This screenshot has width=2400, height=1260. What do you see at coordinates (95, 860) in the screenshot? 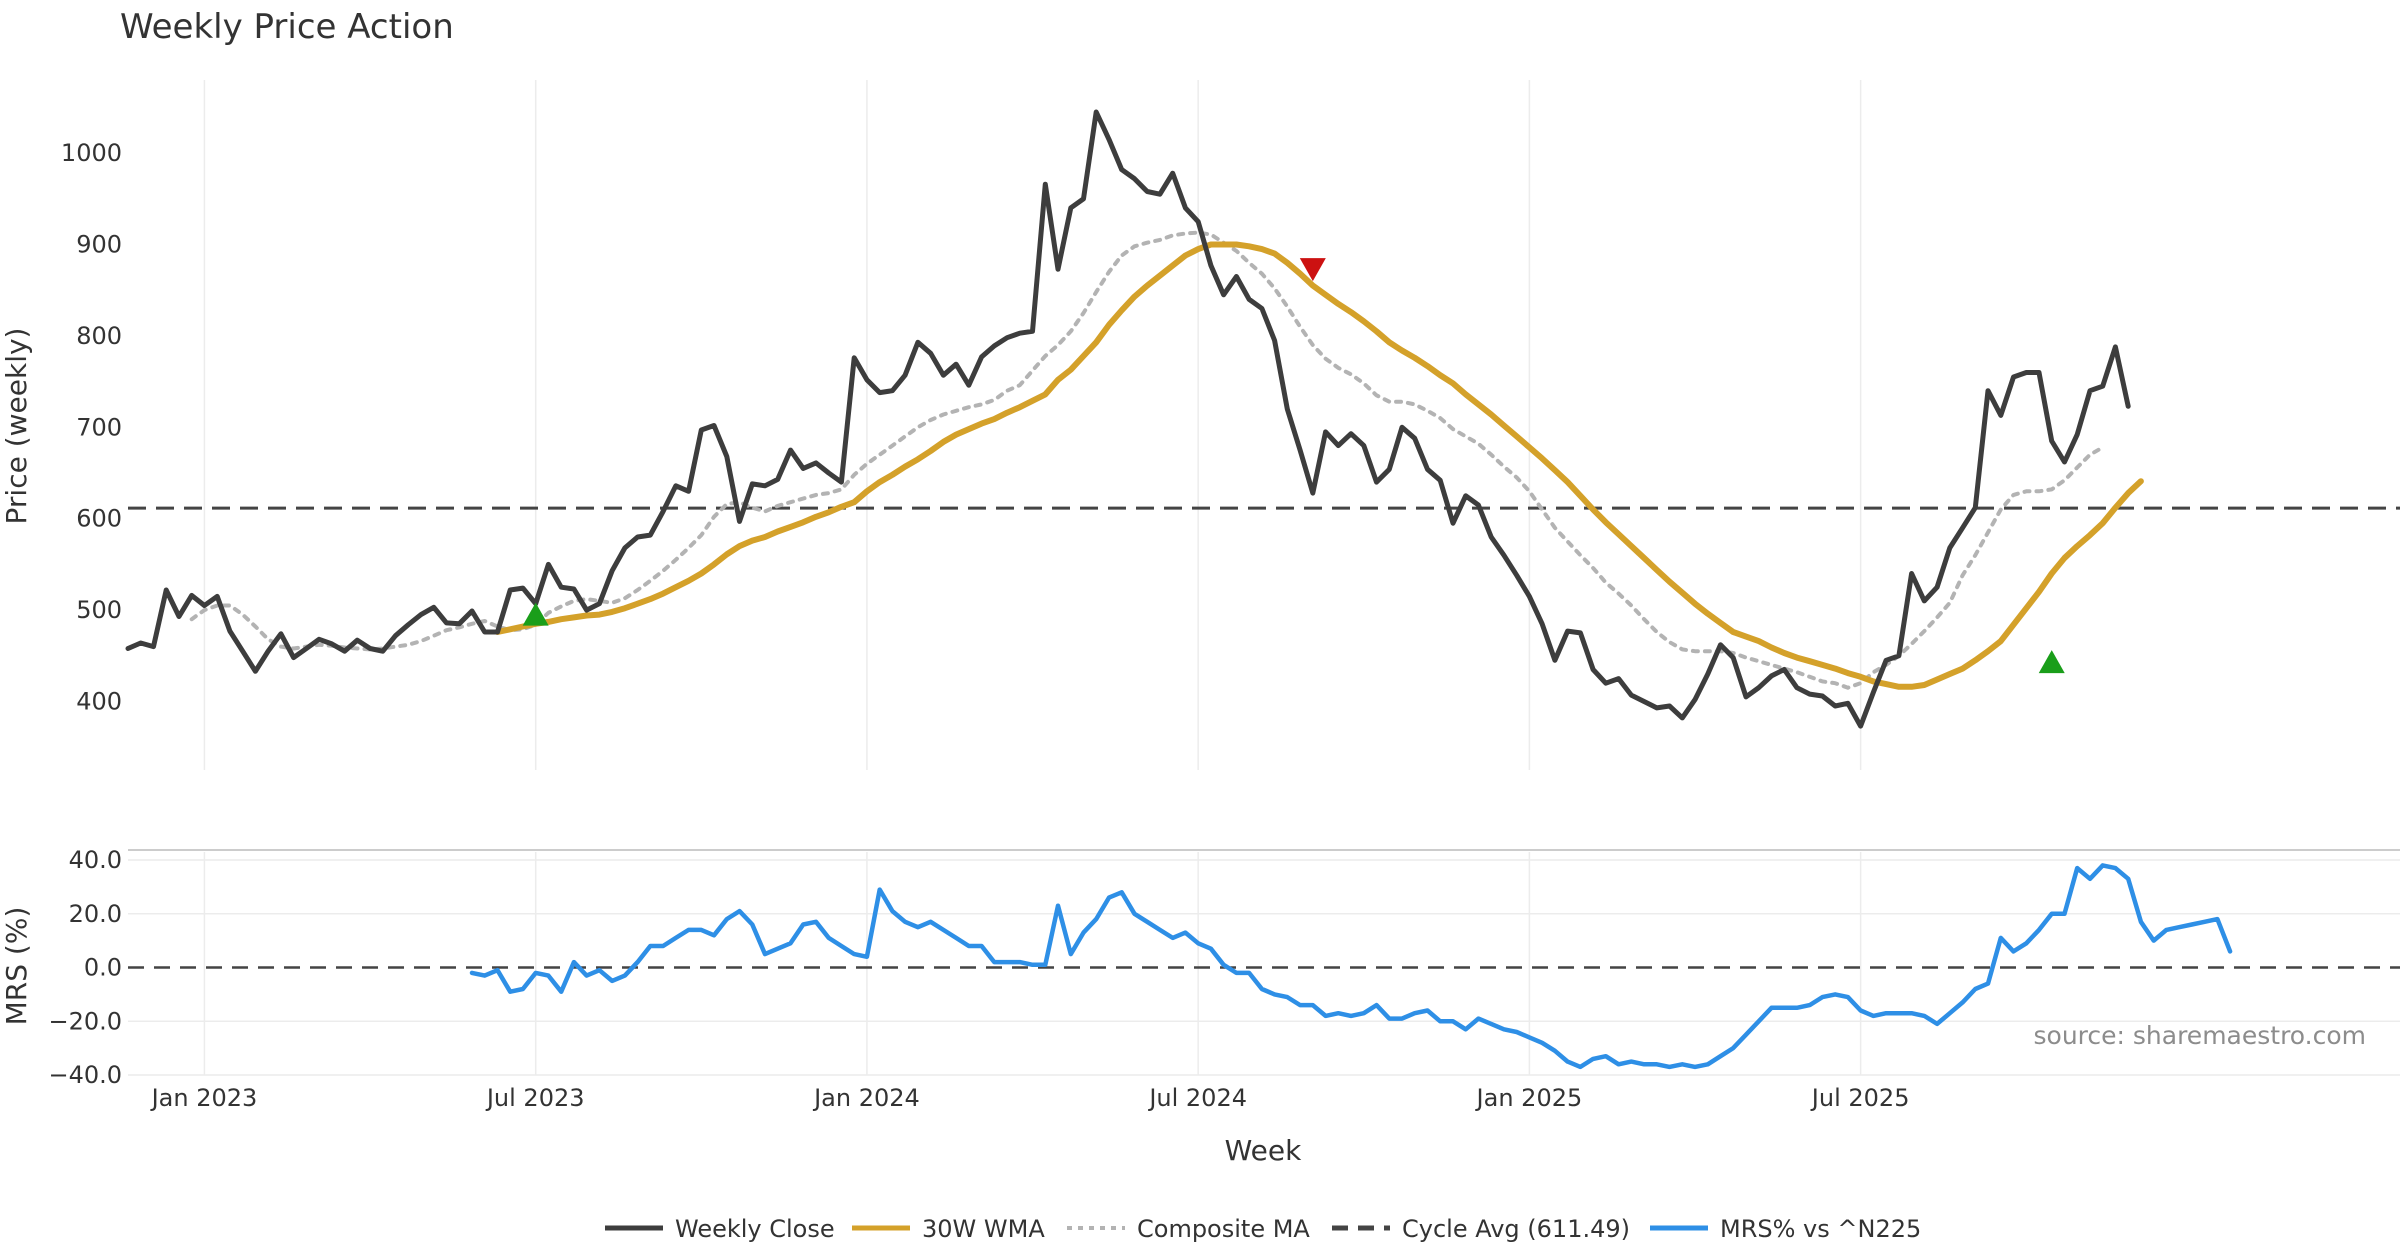
I see `mrs-tick-label: 40.0` at bounding box center [95, 860].